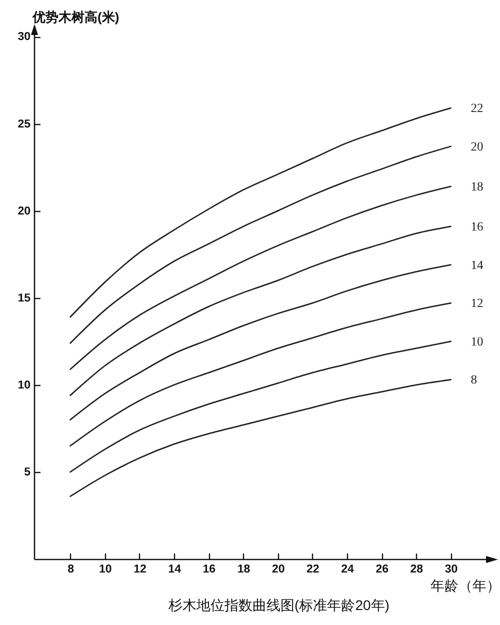 The image size is (500, 625). What do you see at coordinates (348, 570) in the screenshot?
I see `x-tick-label: 24` at bounding box center [348, 570].